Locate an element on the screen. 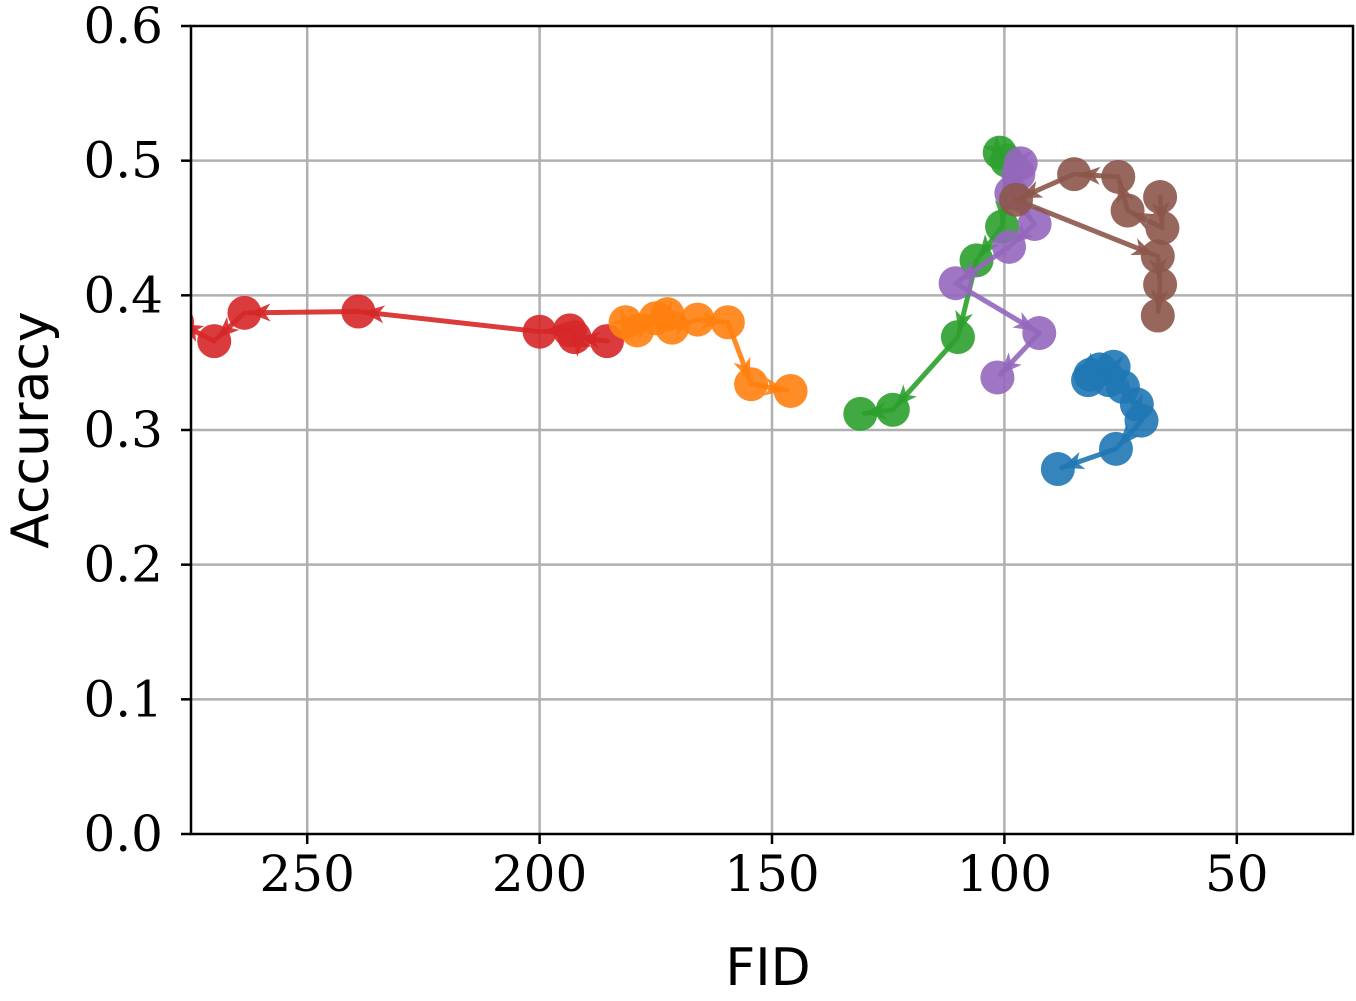  x-tick-label: 100 is located at coordinates (1004, 874).